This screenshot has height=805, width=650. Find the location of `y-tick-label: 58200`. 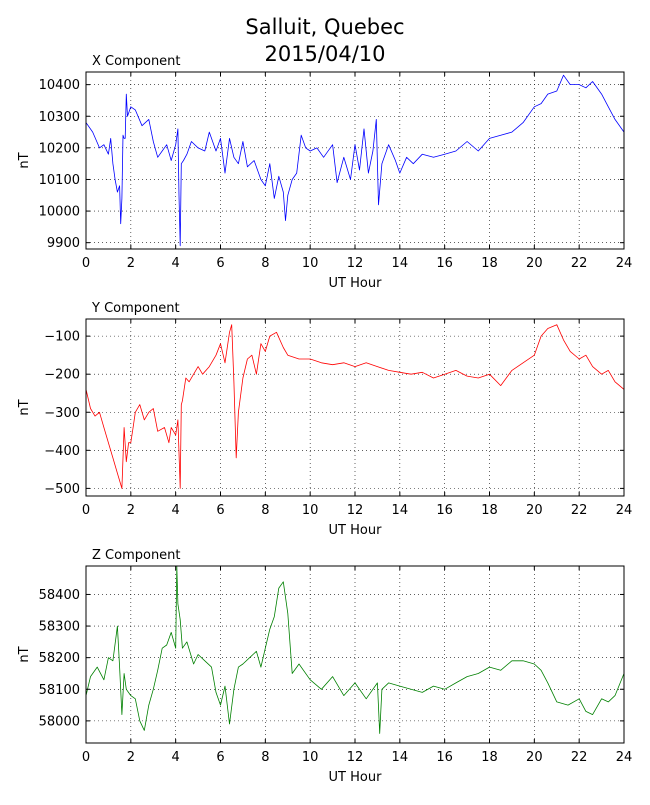

y-tick-label: 58200 is located at coordinates (59, 658).